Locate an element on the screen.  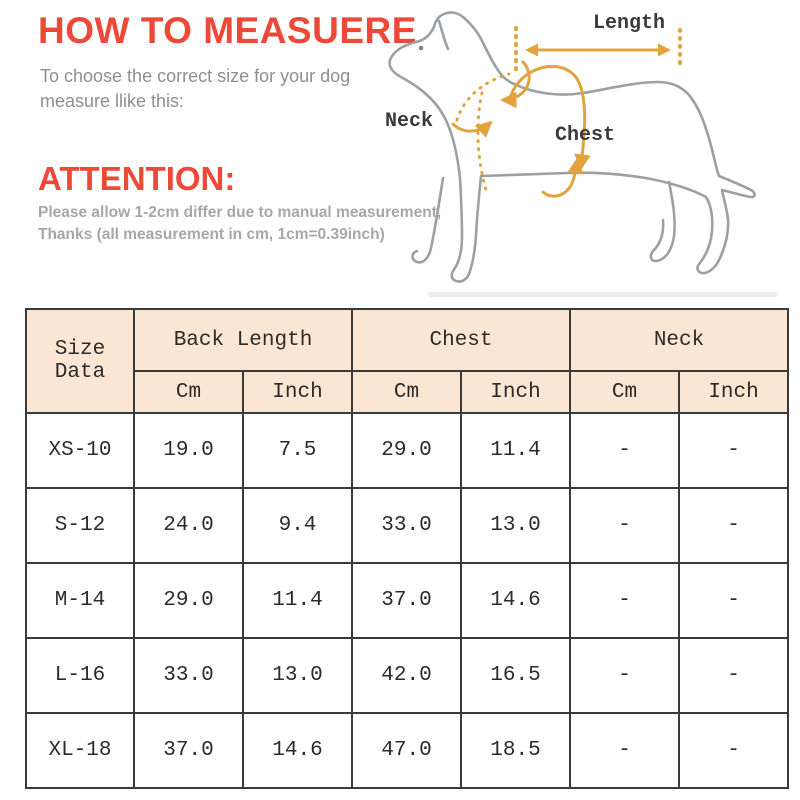
value-cell: 16.5 is located at coordinates (515, 675).